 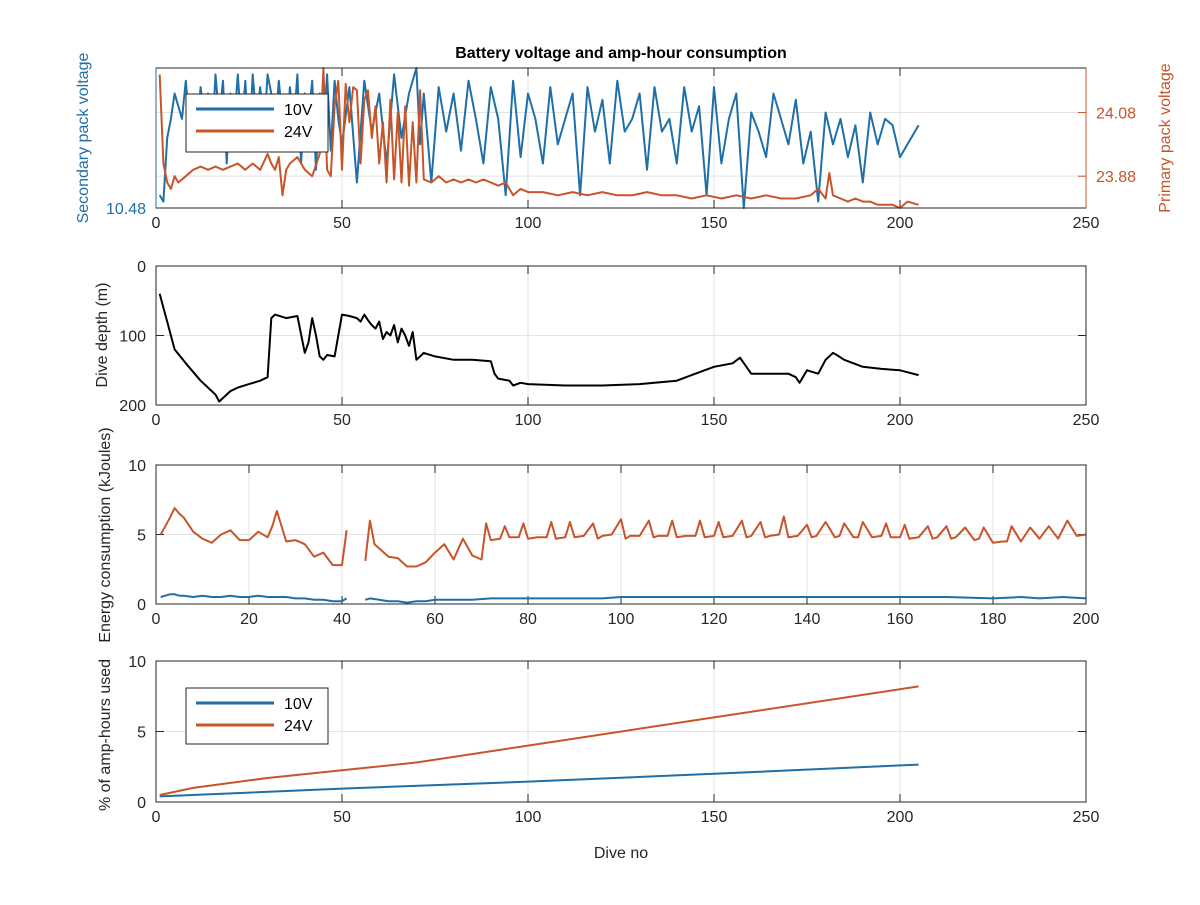 I want to click on x-tick-label: 180, so click(x=993, y=619).